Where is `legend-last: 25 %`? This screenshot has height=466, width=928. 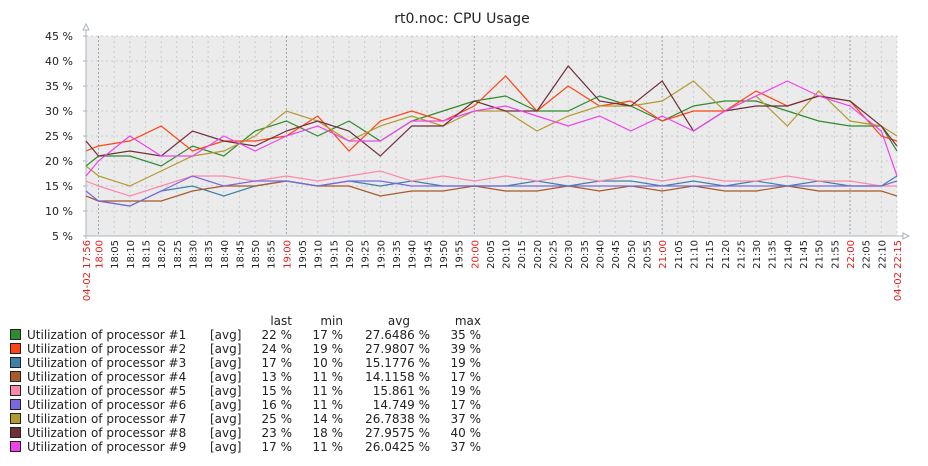
legend-last: 25 % is located at coordinates (277, 419).